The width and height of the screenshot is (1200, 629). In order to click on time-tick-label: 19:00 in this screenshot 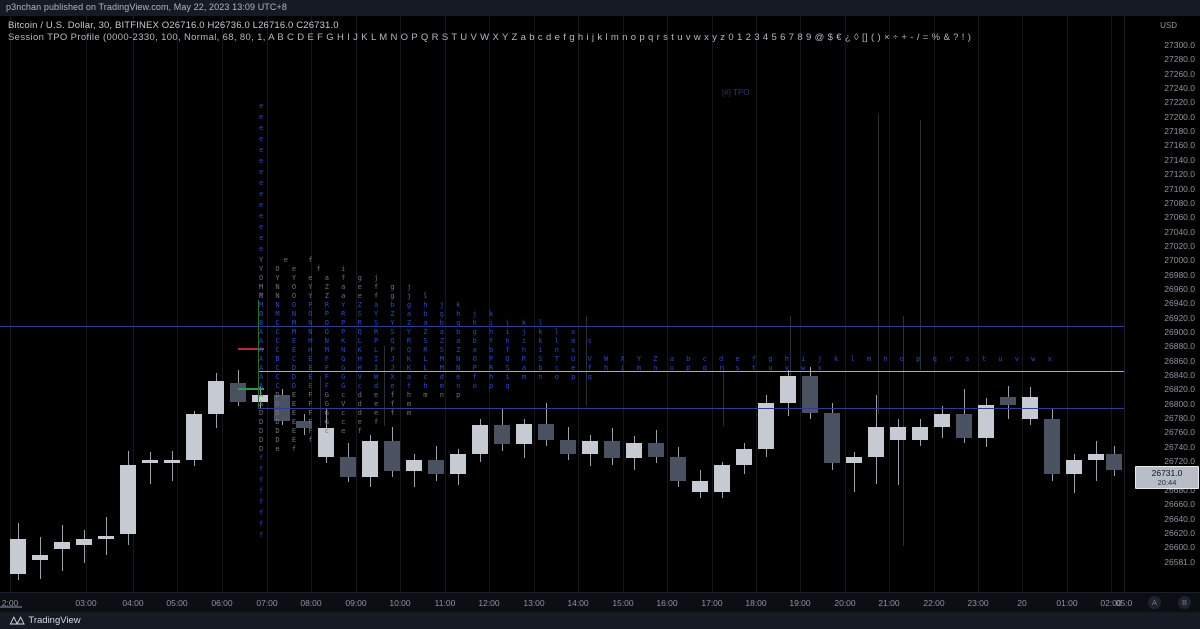, I will do `click(800, 603)`.